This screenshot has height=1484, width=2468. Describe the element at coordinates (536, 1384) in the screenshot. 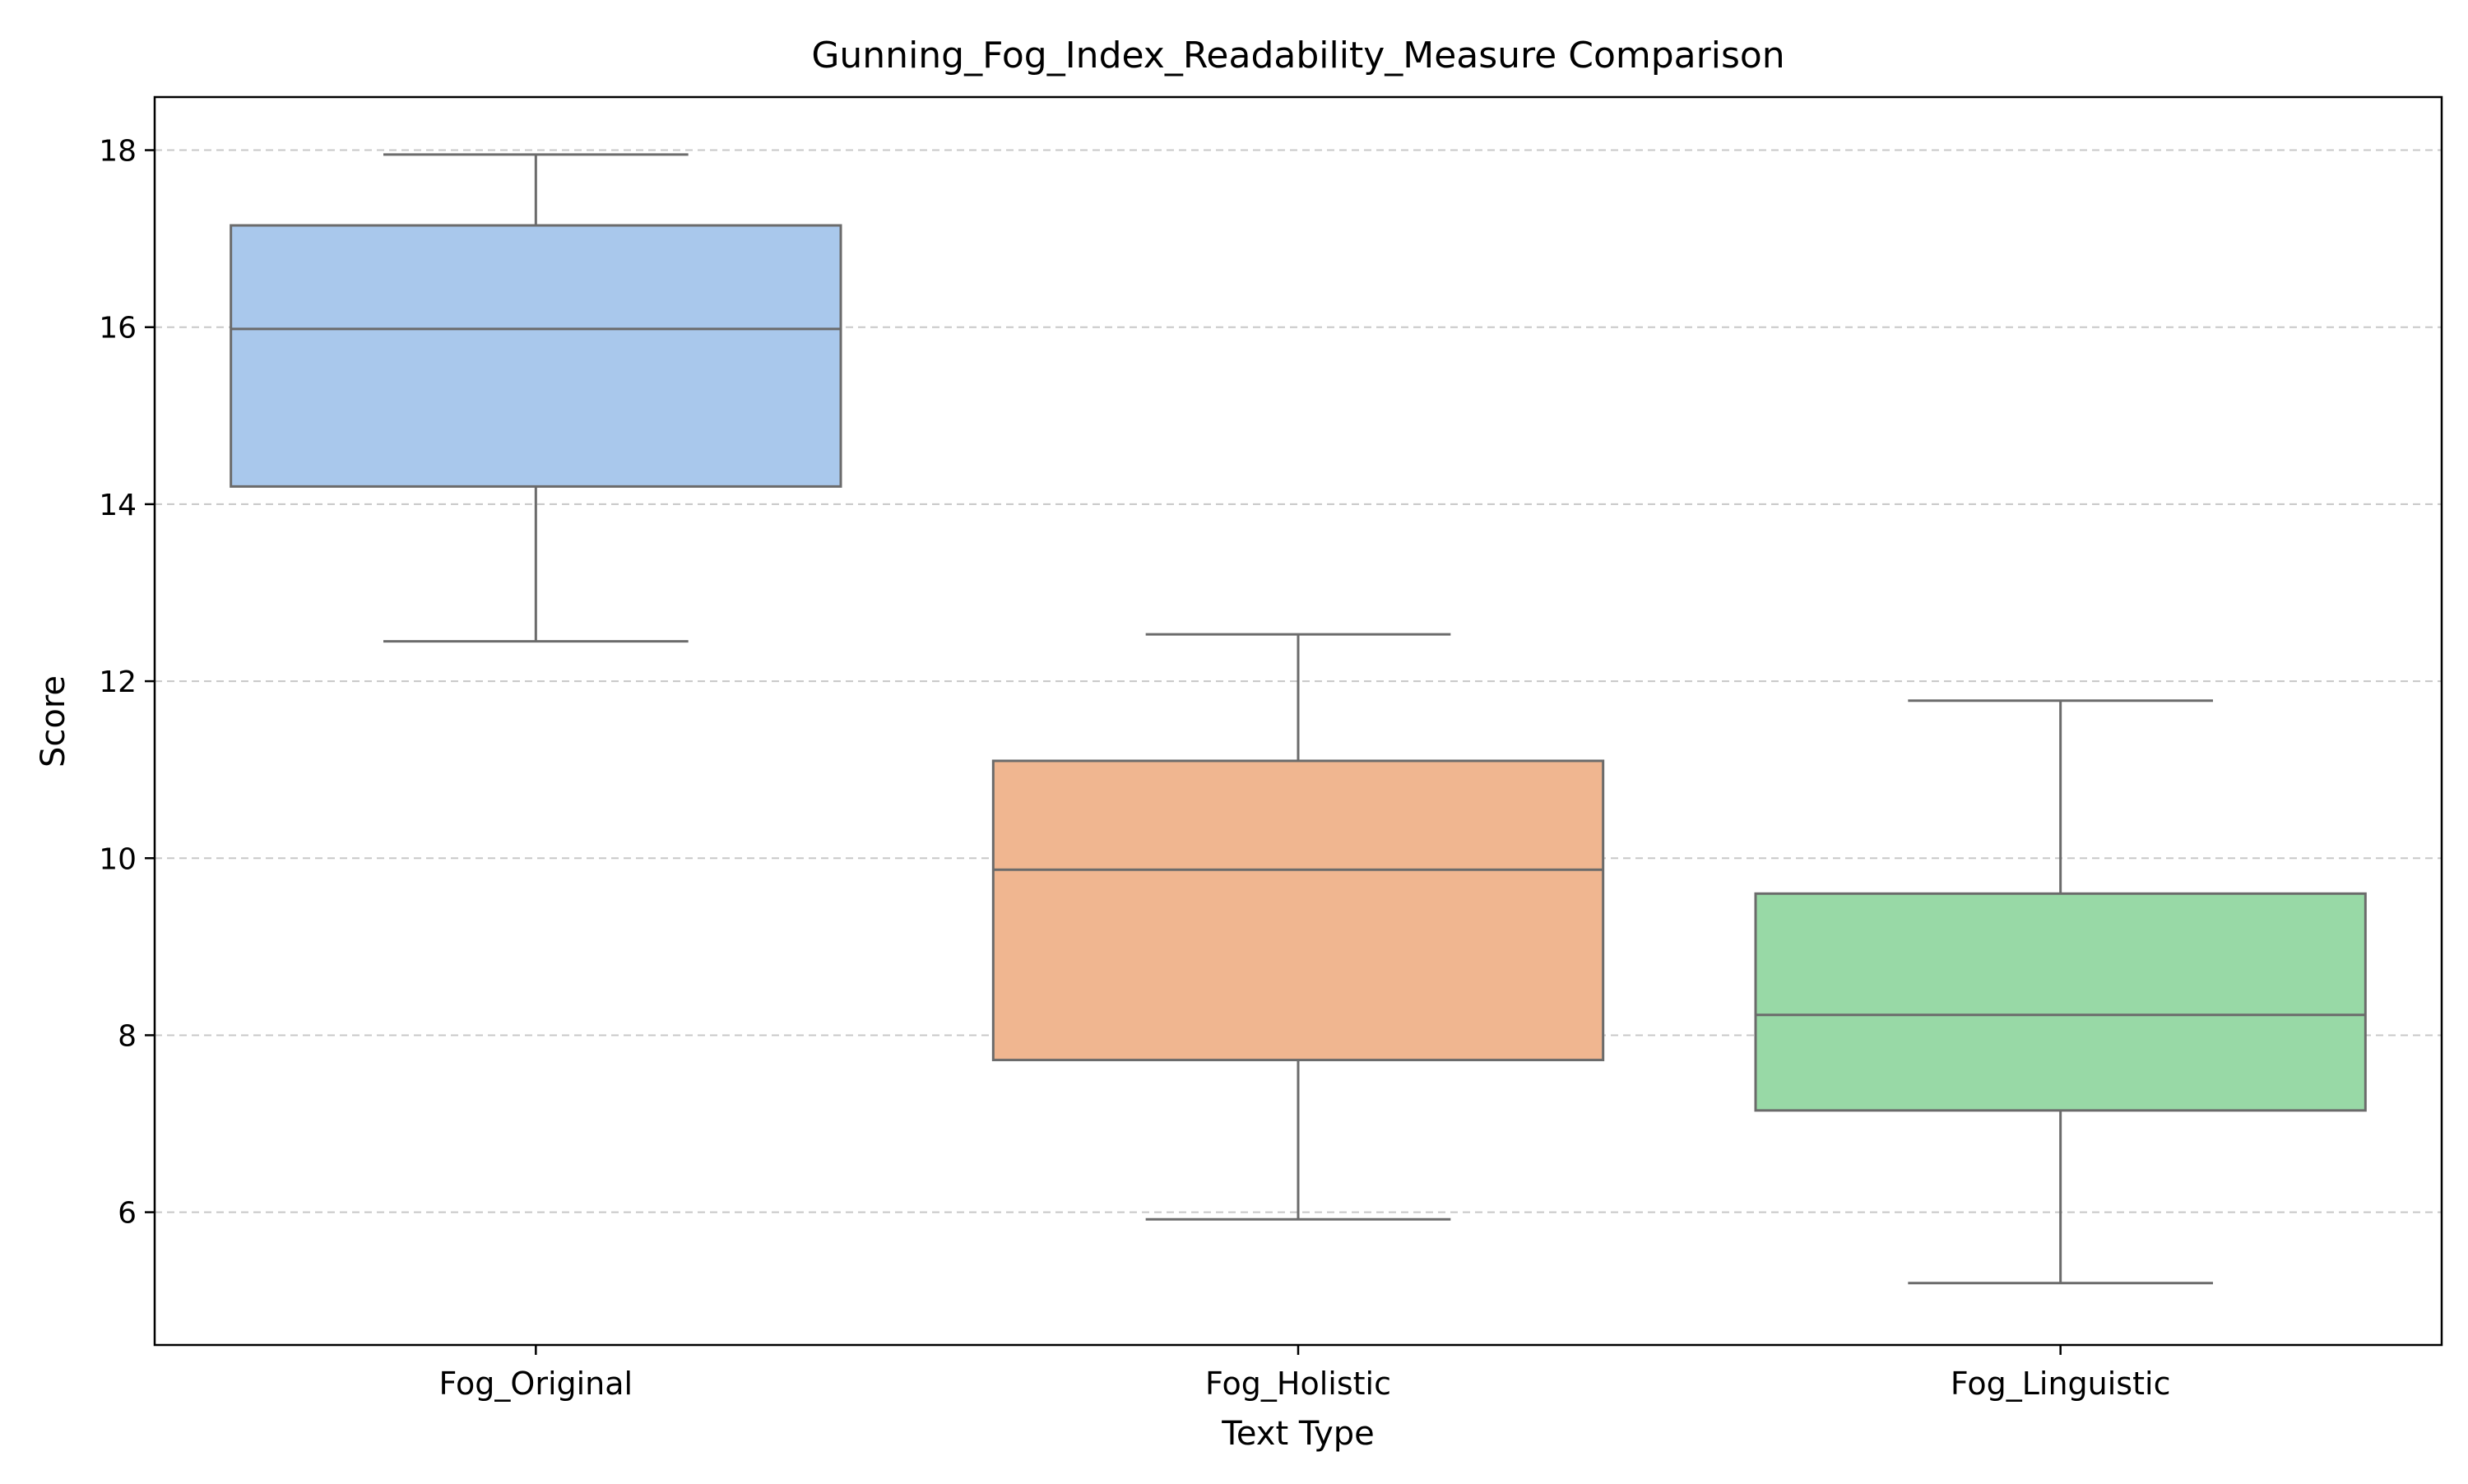

I see `x-tick-label: Fog_Original` at that location.